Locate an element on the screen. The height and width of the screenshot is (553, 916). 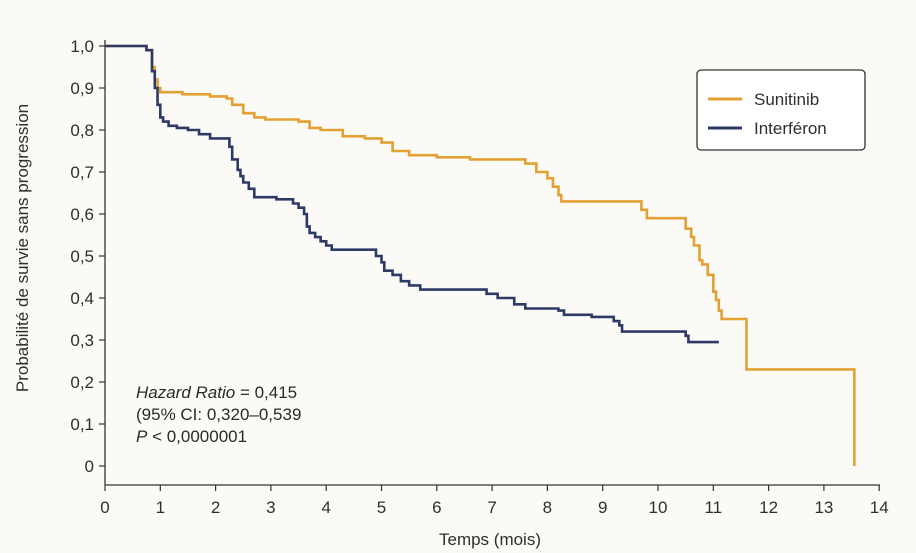
y-tick-label: 0,3 is located at coordinates (82, 340).